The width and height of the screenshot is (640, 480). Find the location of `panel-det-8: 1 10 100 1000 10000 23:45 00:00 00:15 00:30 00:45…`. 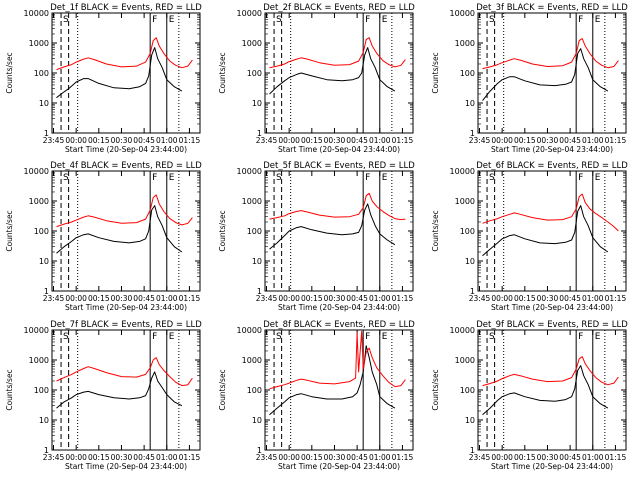

panel-det-8: 1 10 100 1000 10000 23:45 00:00 00:15 00:30 00:45… is located at coordinates (316, 395).